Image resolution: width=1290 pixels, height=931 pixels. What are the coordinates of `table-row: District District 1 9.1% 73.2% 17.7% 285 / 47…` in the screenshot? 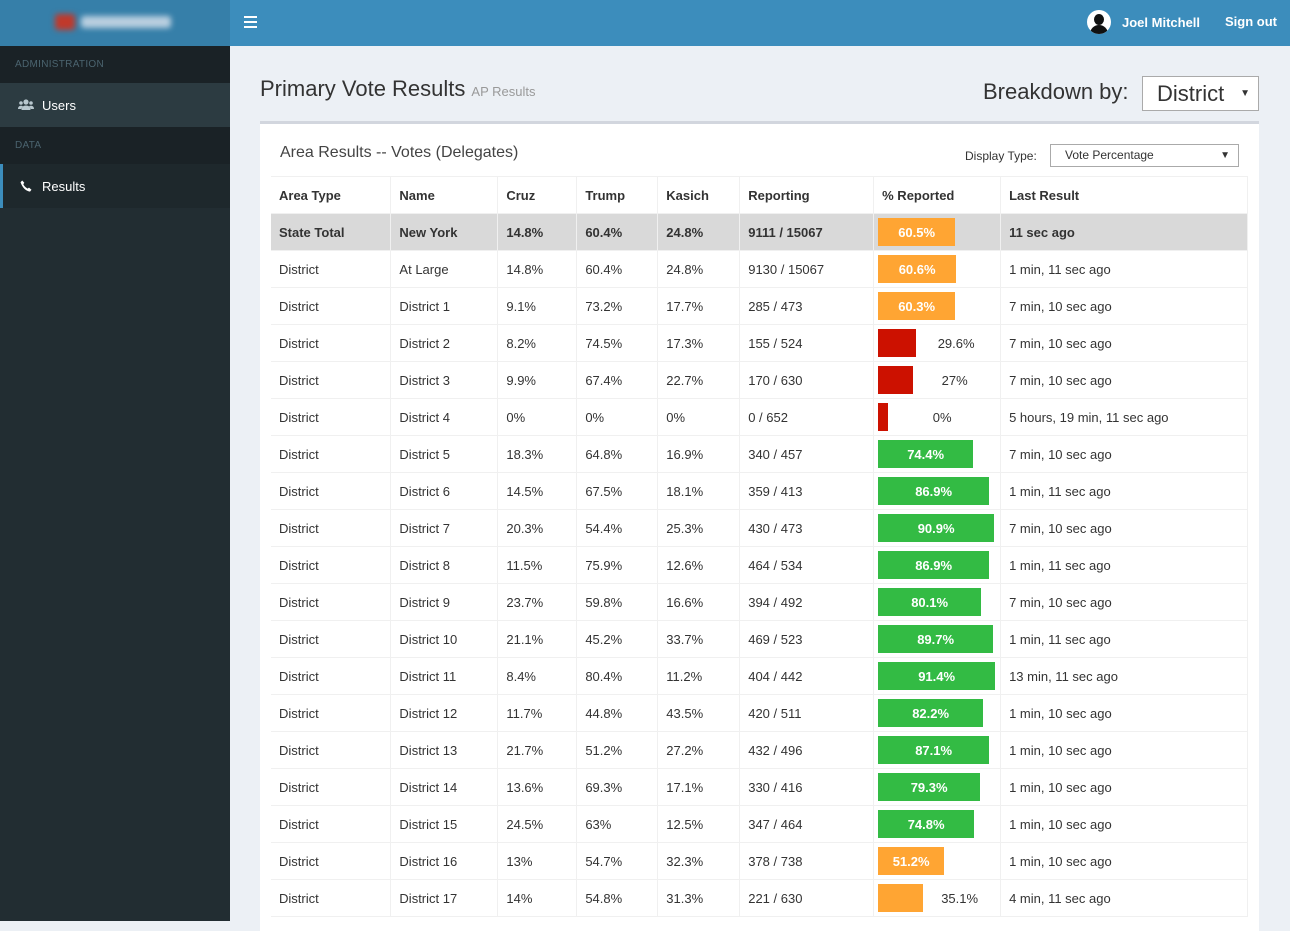 It's located at (759, 306).